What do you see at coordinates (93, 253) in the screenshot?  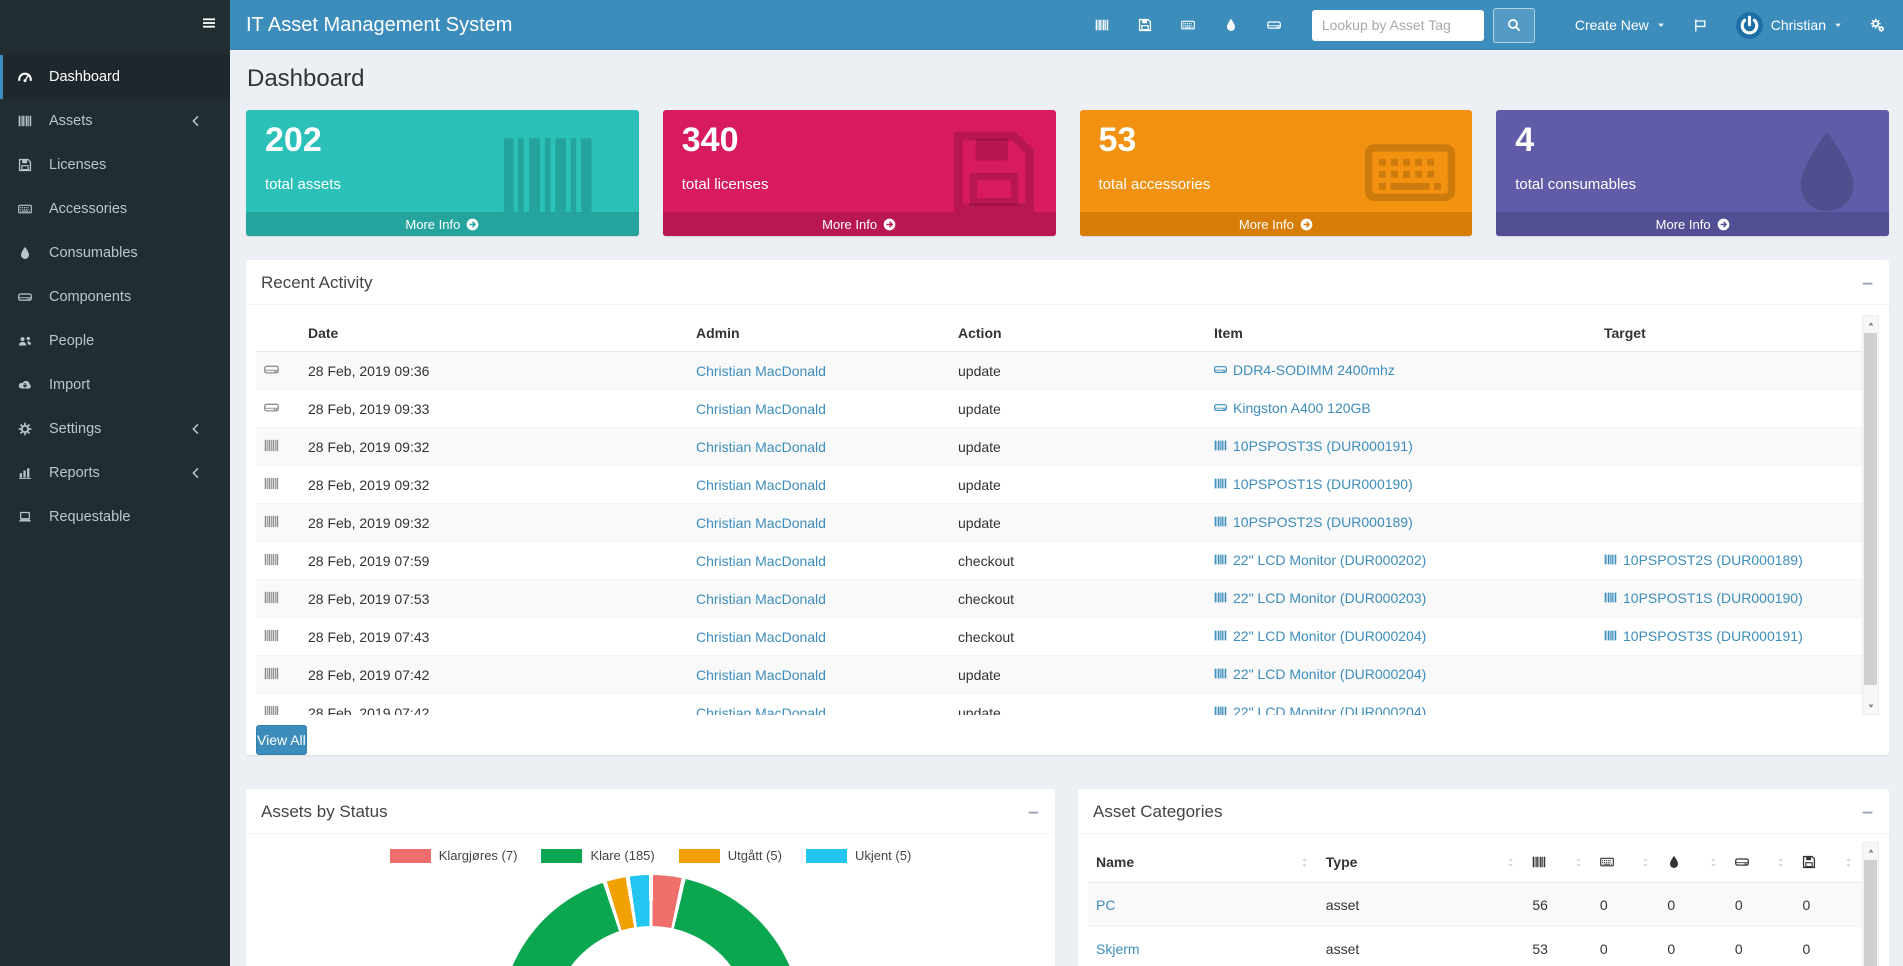 I see `sidebar-item-label: Consumables` at bounding box center [93, 253].